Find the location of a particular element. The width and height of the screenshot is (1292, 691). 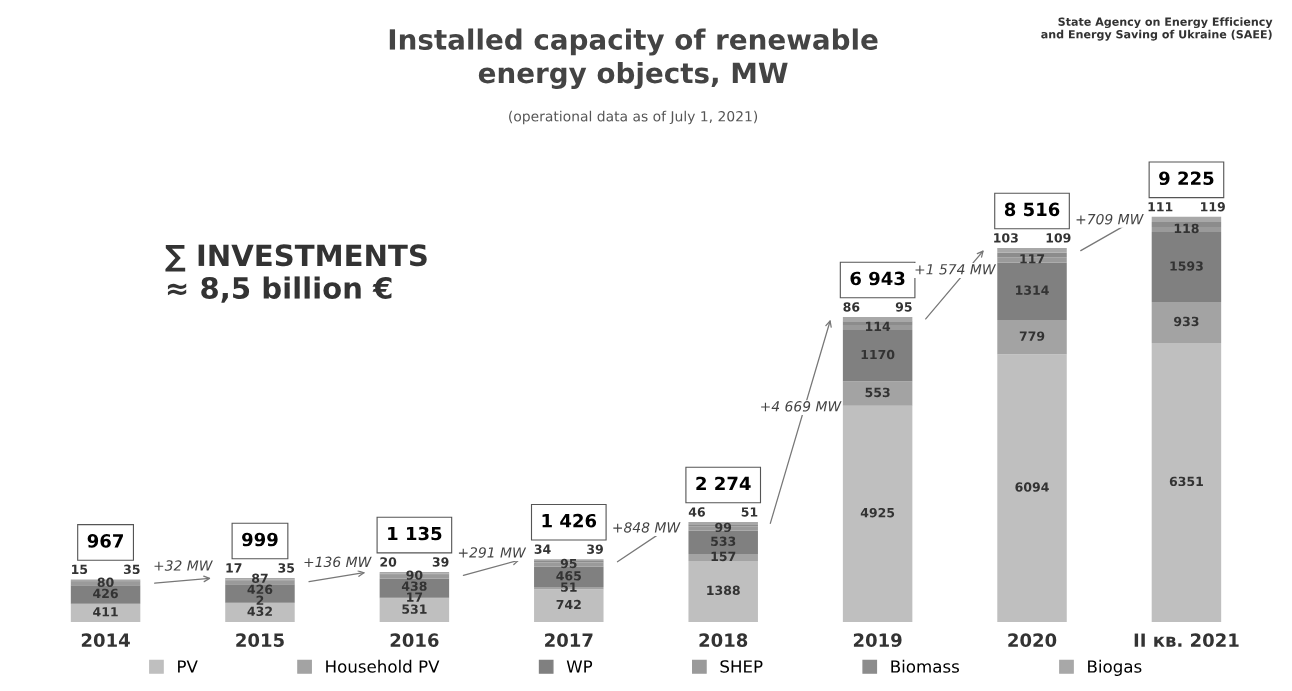

data-label: 80 is located at coordinates (105, 582).